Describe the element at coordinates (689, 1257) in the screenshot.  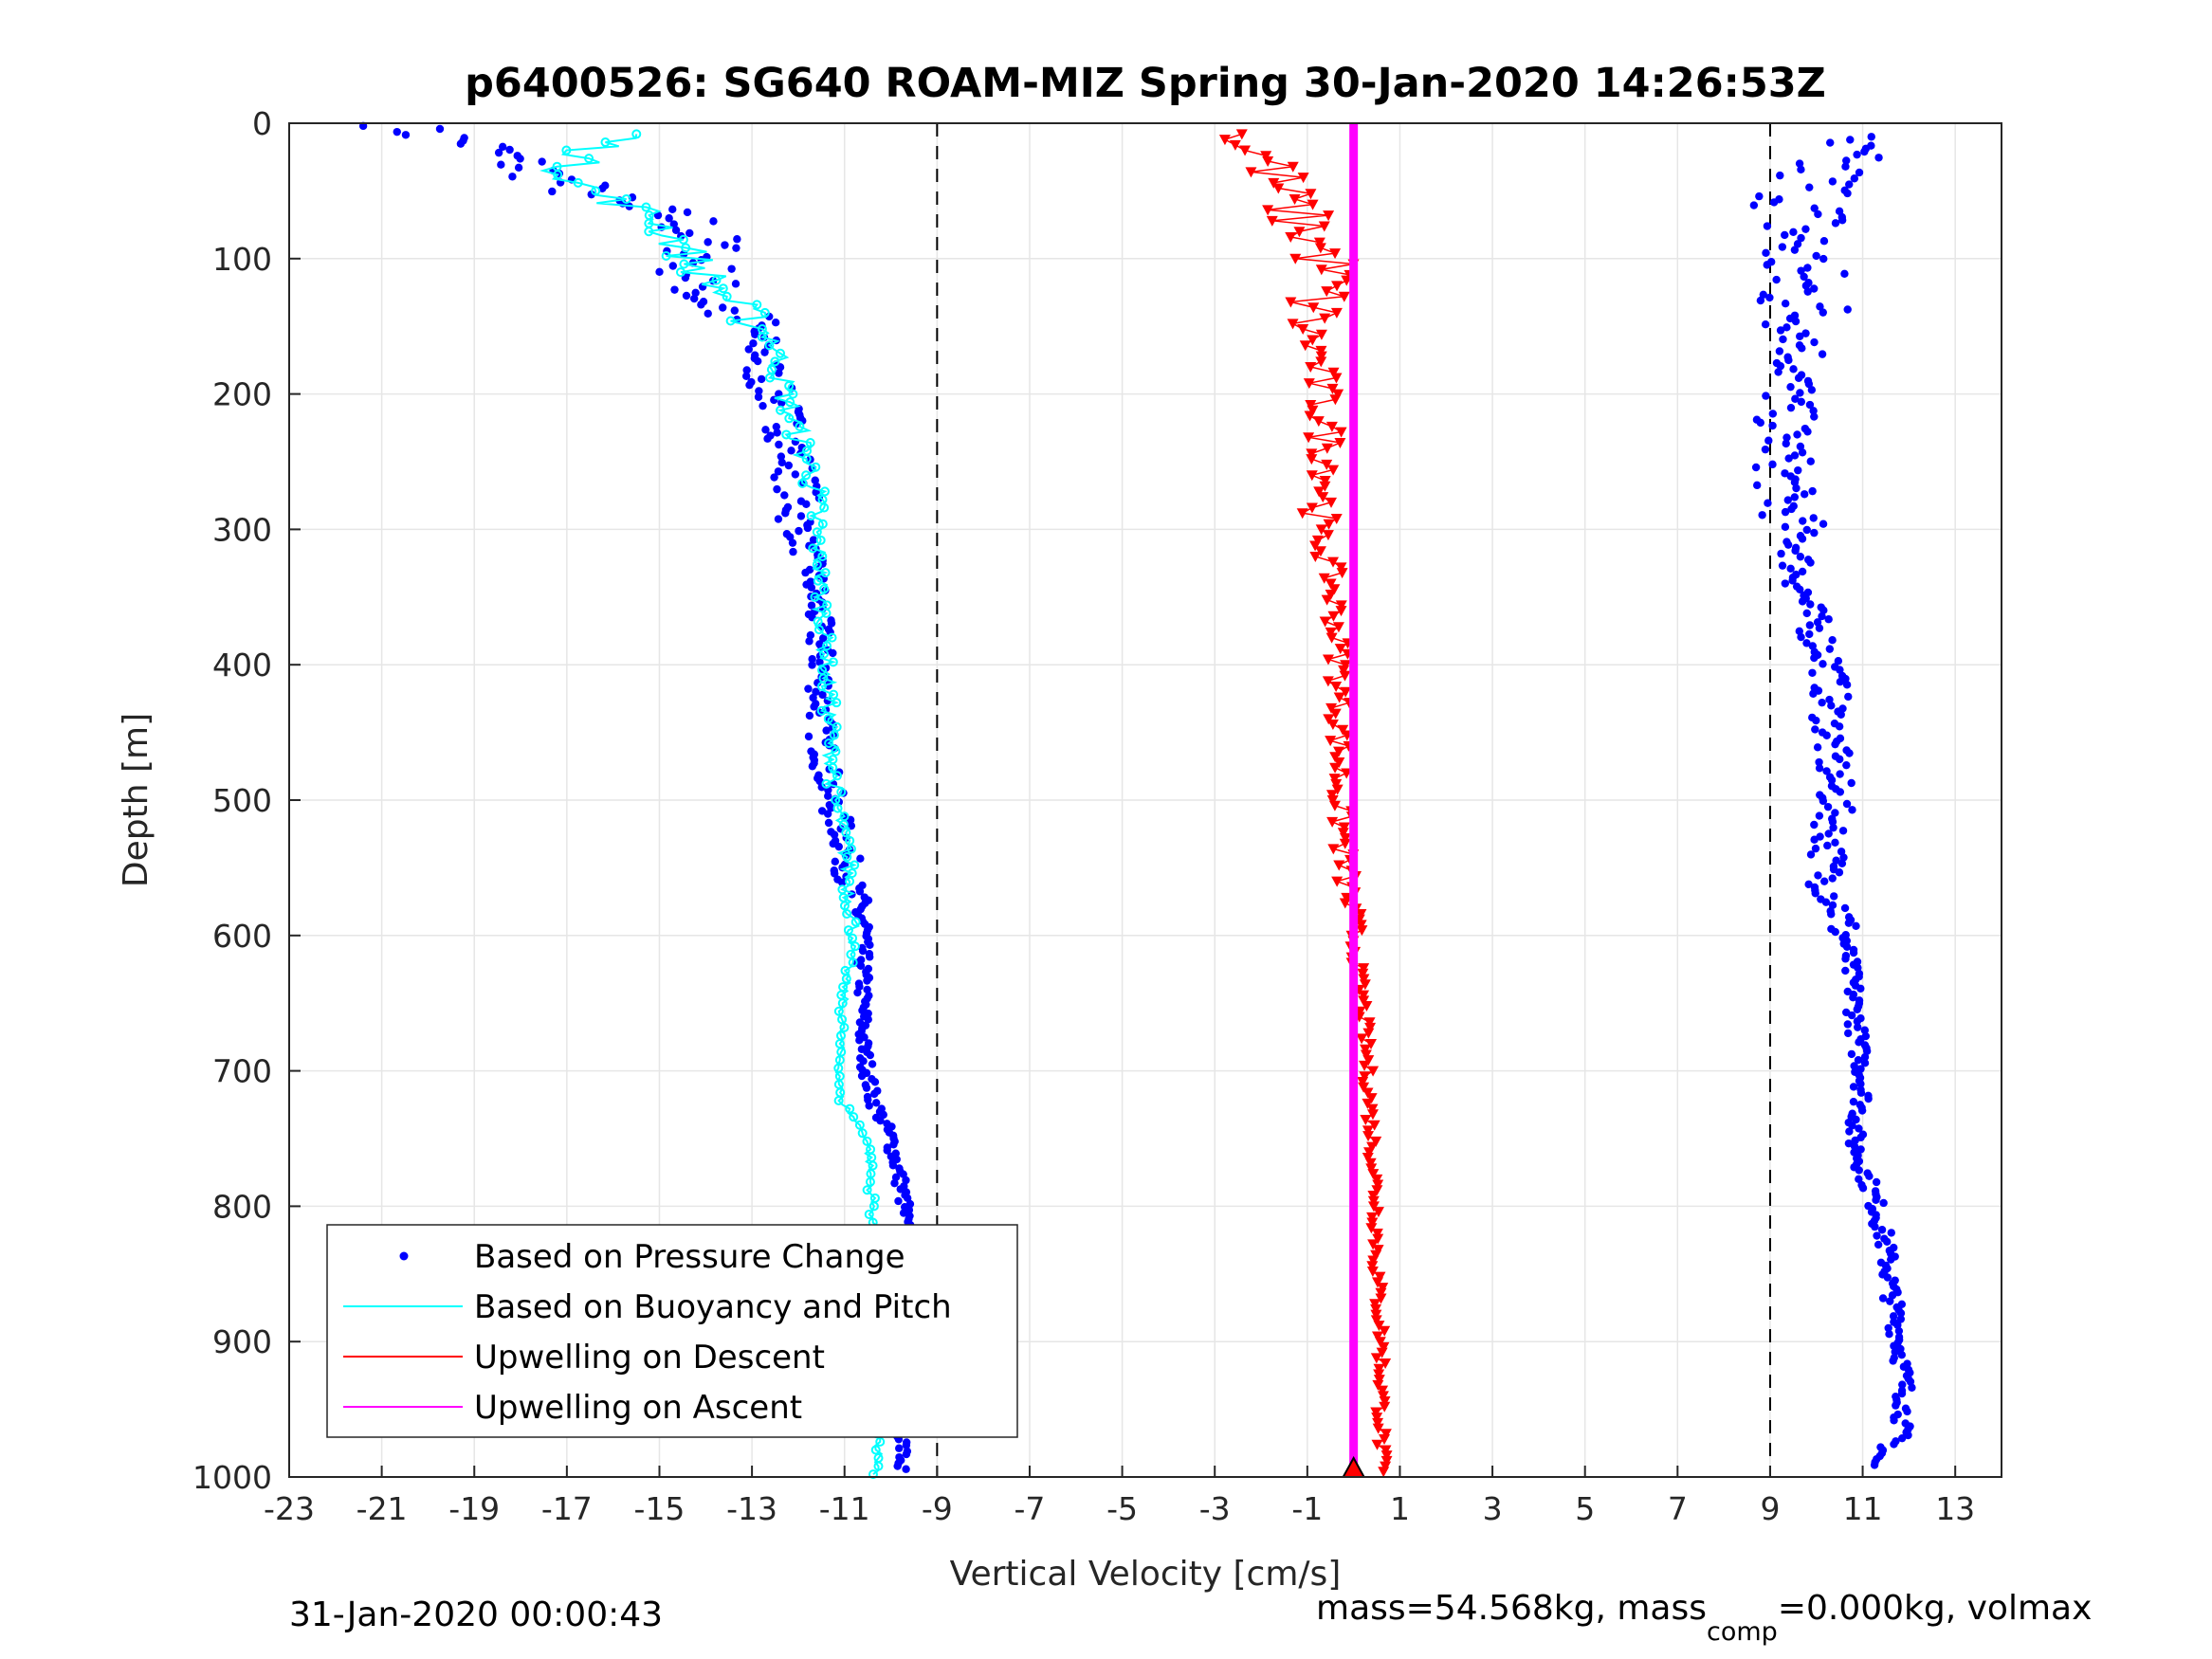
I see `legend-label-pressure: Based on Pressure Change` at that location.